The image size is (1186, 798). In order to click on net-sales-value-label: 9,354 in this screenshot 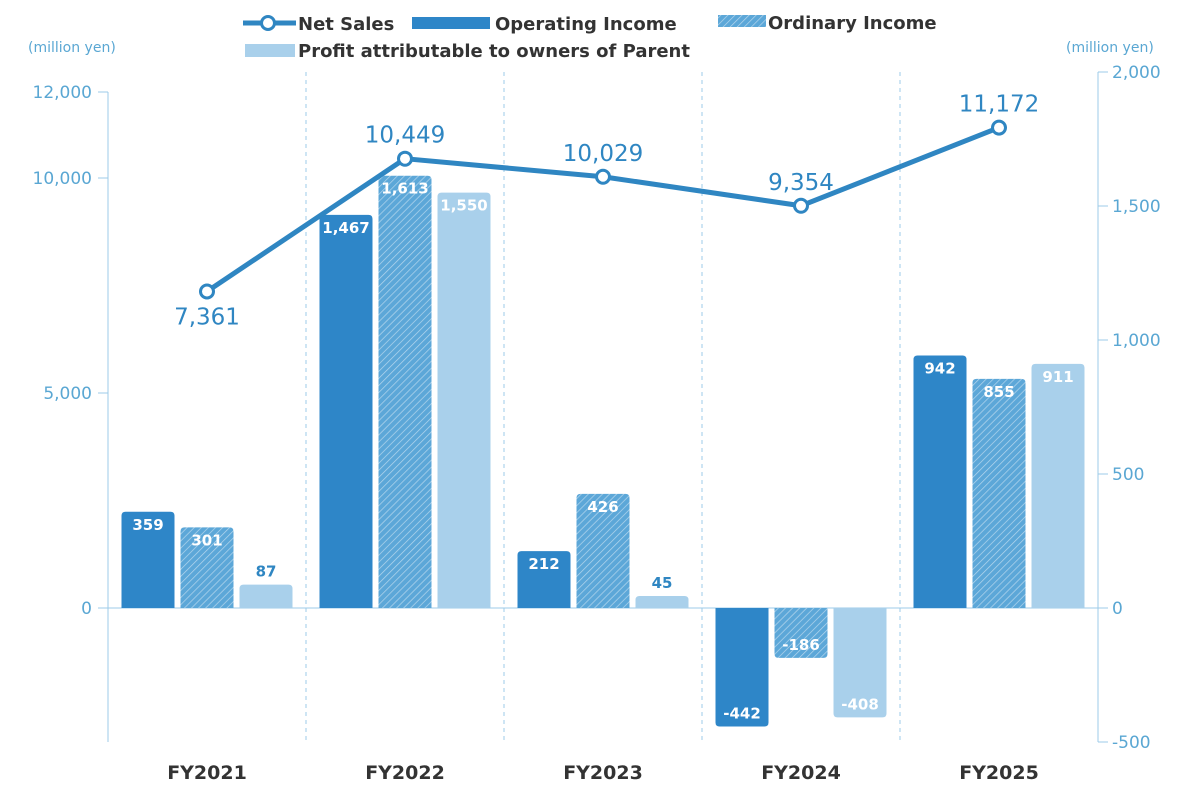, I will do `click(801, 183)`.